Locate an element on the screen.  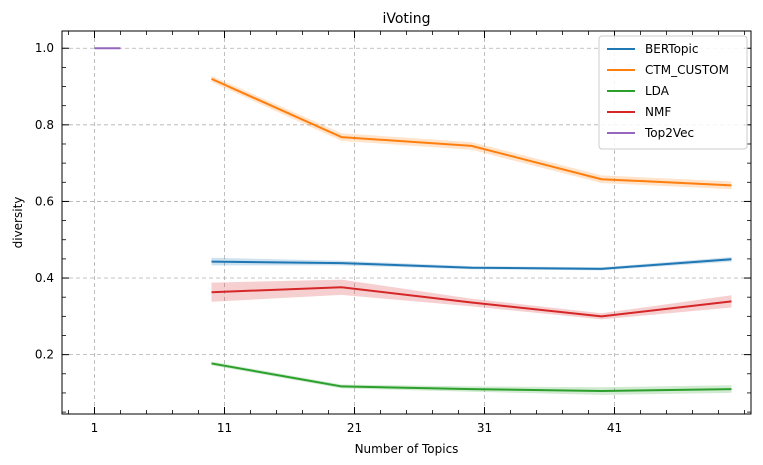
x-tick-labels: 1 11 21 31 41 is located at coordinates (356, 428).